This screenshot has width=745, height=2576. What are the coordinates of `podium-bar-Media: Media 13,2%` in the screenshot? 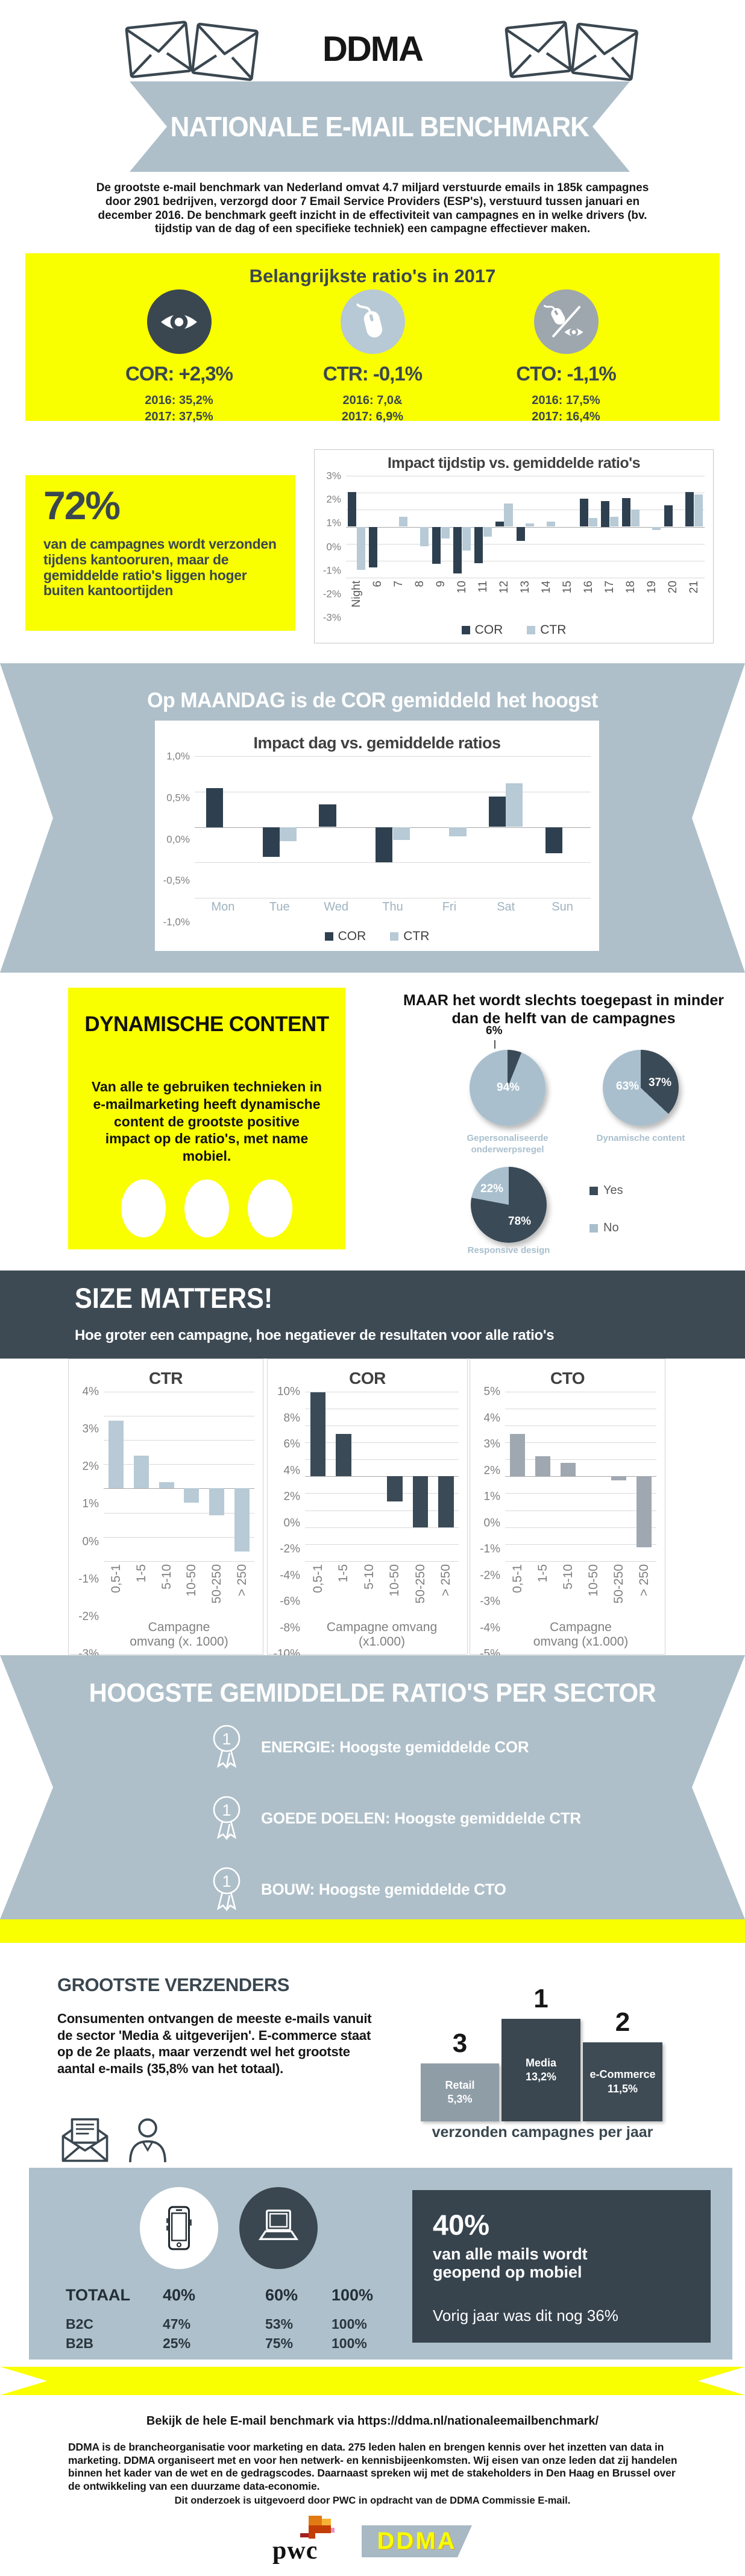 It's located at (540, 2070).